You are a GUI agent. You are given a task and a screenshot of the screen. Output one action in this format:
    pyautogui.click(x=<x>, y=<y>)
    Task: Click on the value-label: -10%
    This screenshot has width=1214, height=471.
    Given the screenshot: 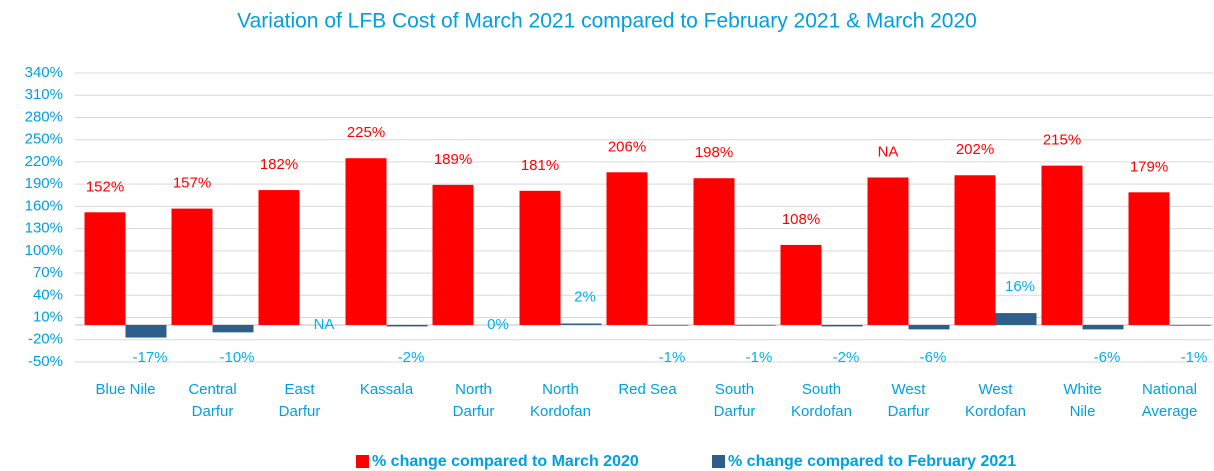 What is the action you would take?
    pyautogui.click(x=236, y=357)
    